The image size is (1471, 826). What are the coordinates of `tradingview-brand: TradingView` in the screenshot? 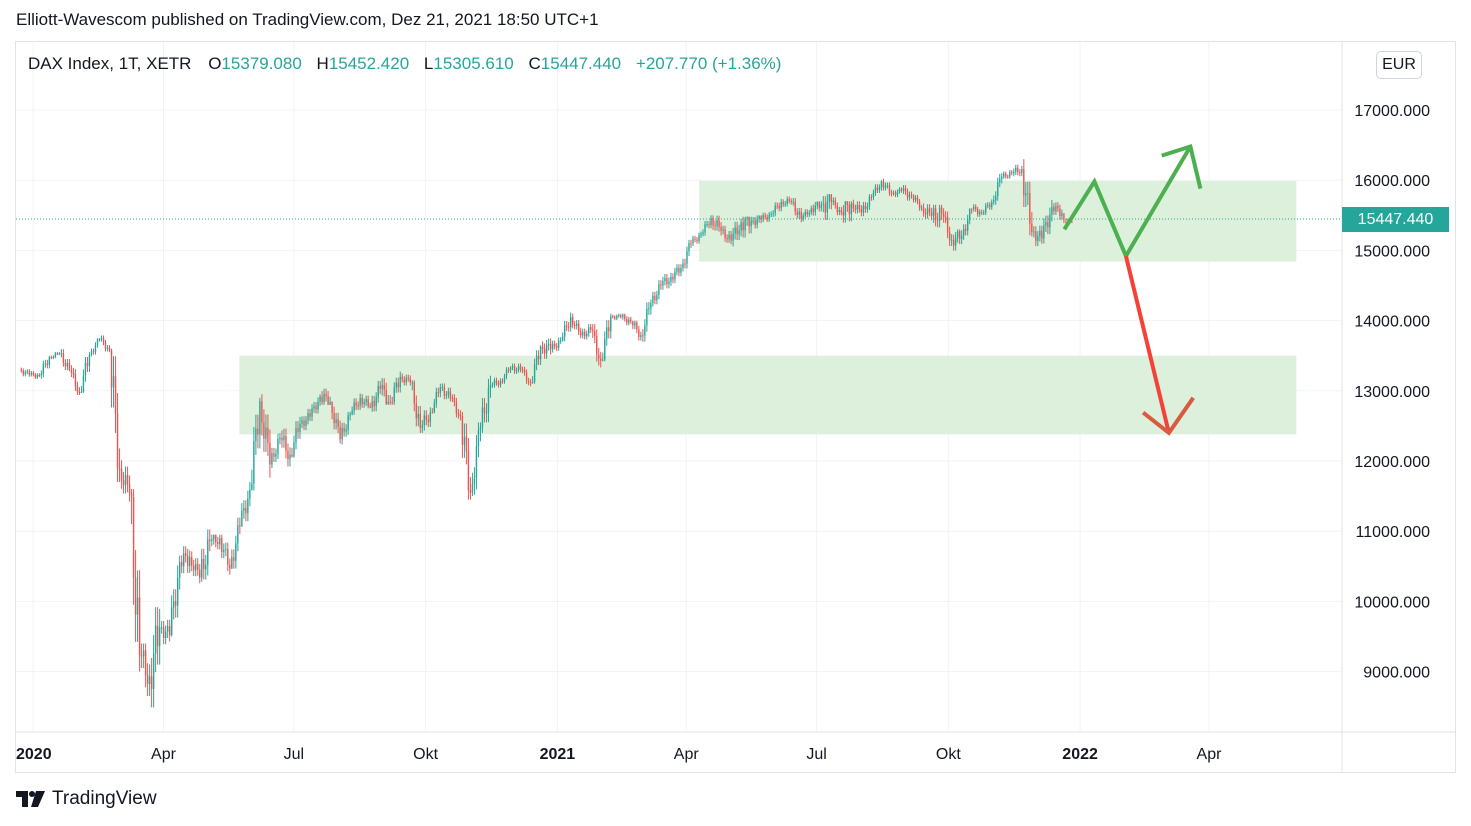 It's located at (86, 799).